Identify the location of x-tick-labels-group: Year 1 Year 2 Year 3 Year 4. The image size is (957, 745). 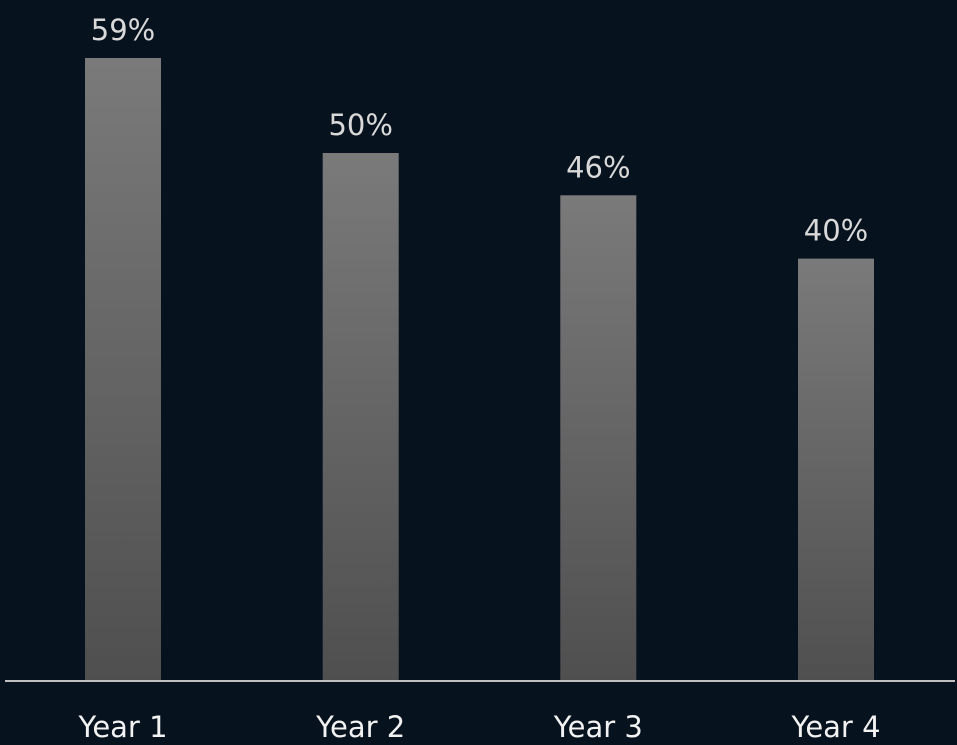
(478, 727).